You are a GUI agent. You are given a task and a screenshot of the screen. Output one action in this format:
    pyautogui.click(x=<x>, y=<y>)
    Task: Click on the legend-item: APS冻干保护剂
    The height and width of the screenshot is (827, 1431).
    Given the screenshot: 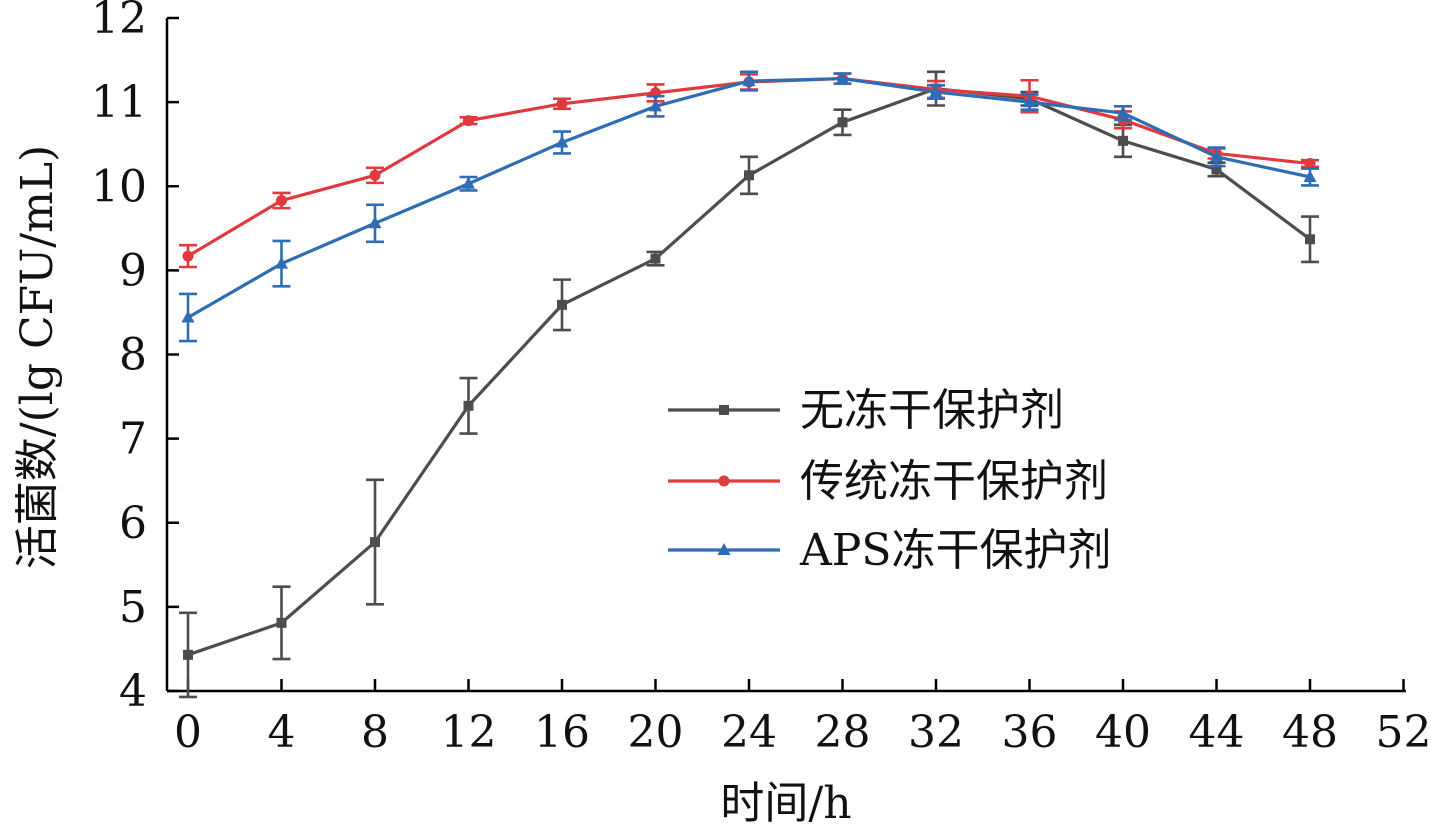 What is the action you would take?
    pyautogui.click(x=890, y=550)
    